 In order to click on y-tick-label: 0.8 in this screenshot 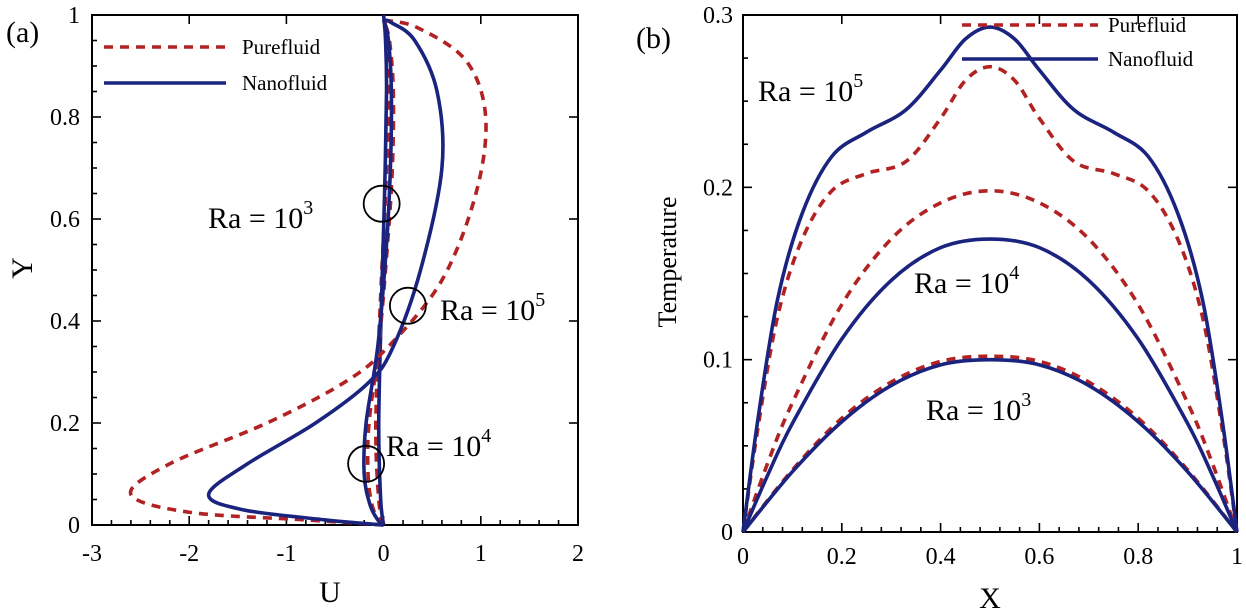, I will do `click(65, 118)`.